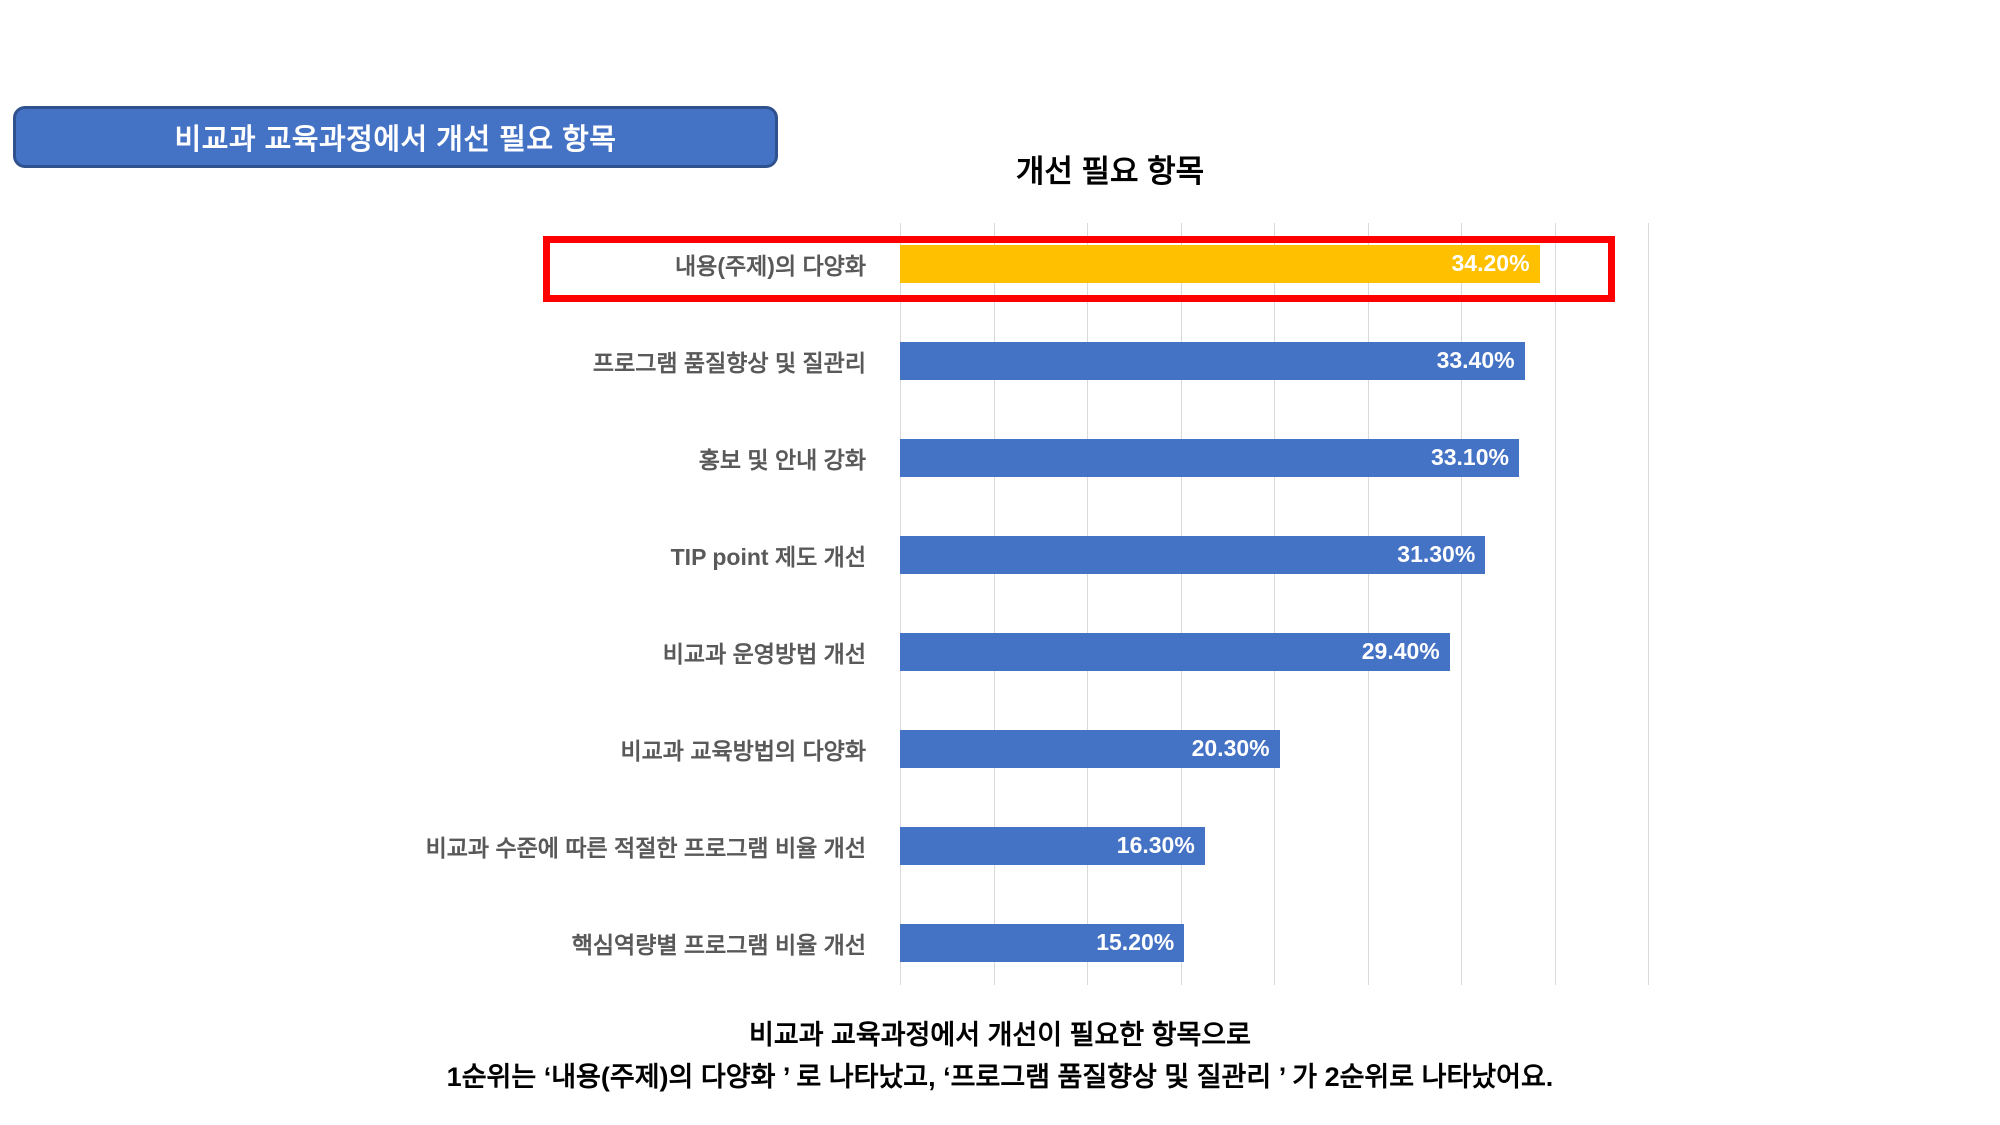 The image size is (2000, 1125). What do you see at coordinates (743, 750) in the screenshot?
I see `category-label: 비교과 교육방법의 다양화` at bounding box center [743, 750].